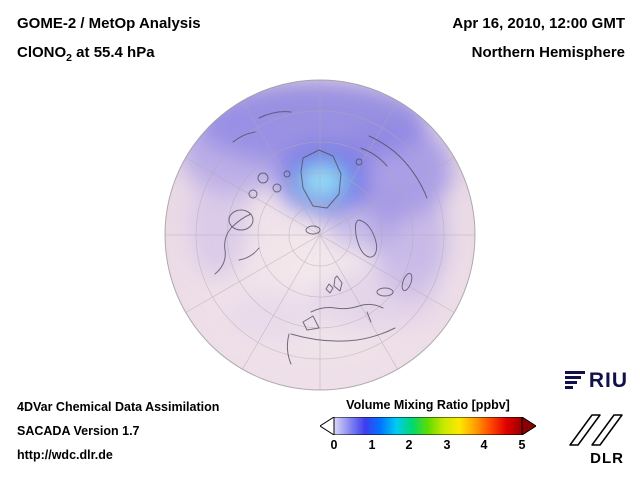 Image resolution: width=640 pixels, height=480 pixels. What do you see at coordinates (484, 445) in the screenshot?
I see `colorbar-tick-4: 4` at bounding box center [484, 445].